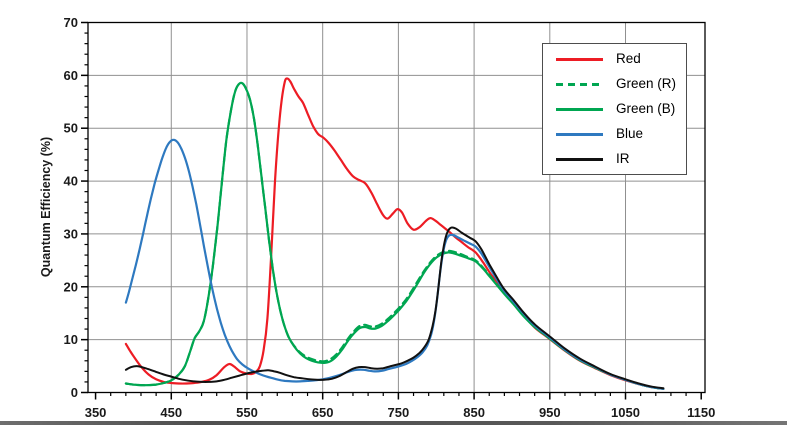 This screenshot has width=787, height=429. Describe the element at coordinates (579, 84) in the screenshot. I see `green-r-dashed-line-sample` at that location.